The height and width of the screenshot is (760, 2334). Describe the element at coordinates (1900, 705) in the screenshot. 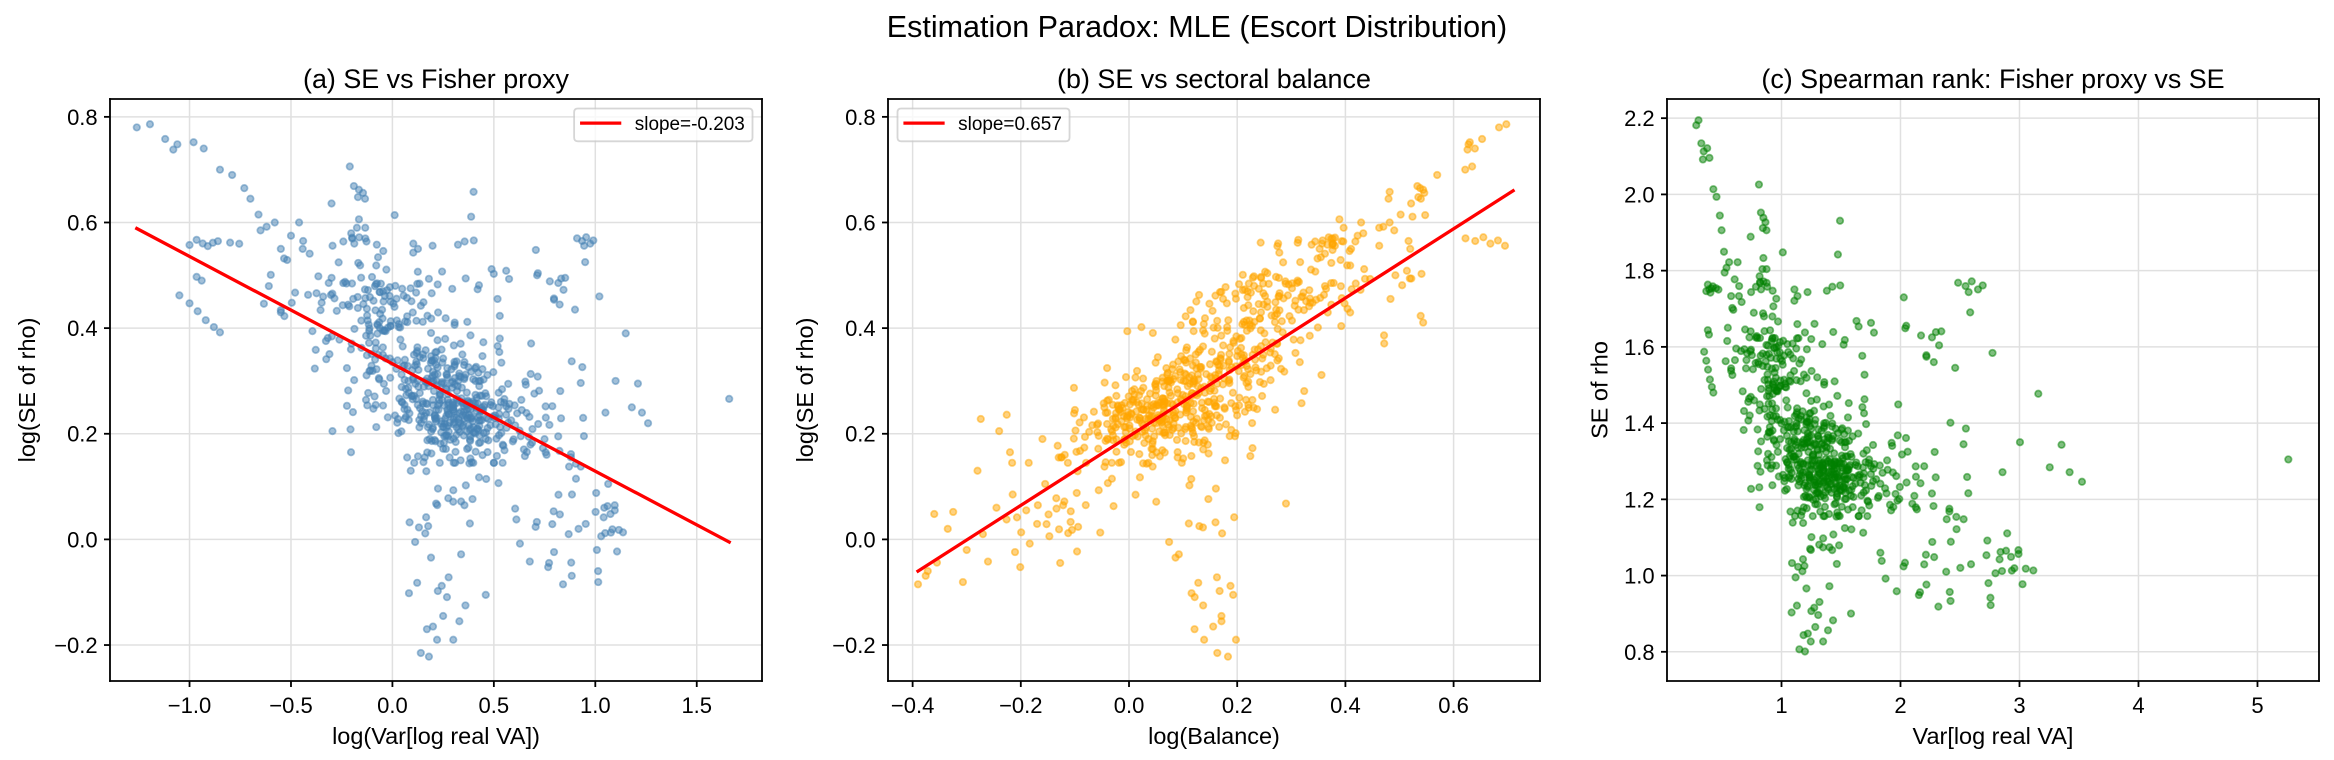

I see `svg-text: 2` at that location.